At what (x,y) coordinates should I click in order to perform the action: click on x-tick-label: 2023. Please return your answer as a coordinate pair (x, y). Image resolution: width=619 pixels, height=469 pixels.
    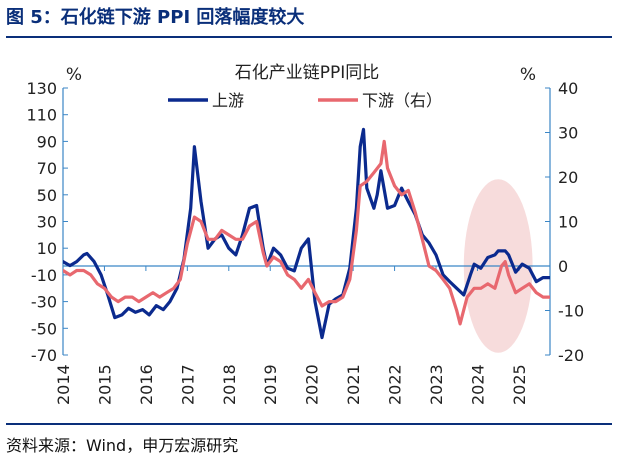
    Looking at the image, I should click on (436, 384).